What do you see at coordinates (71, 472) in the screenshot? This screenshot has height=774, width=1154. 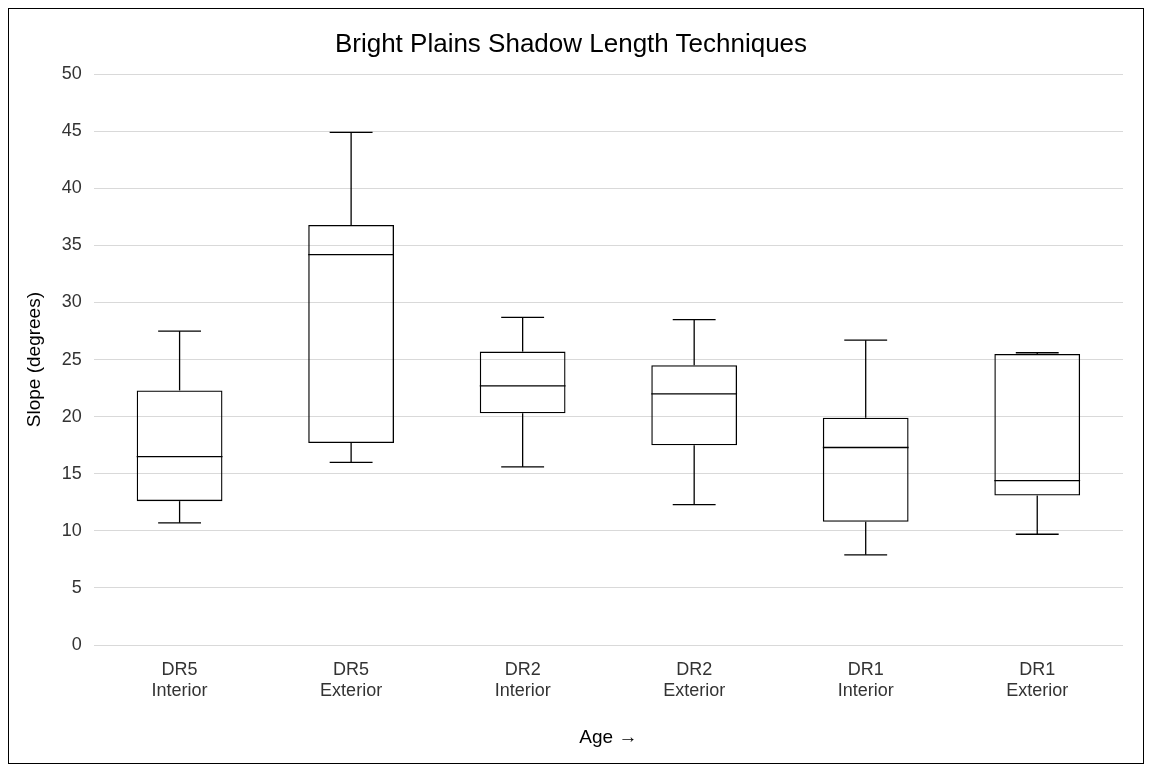 I see `y-tick-label: 15` at bounding box center [71, 472].